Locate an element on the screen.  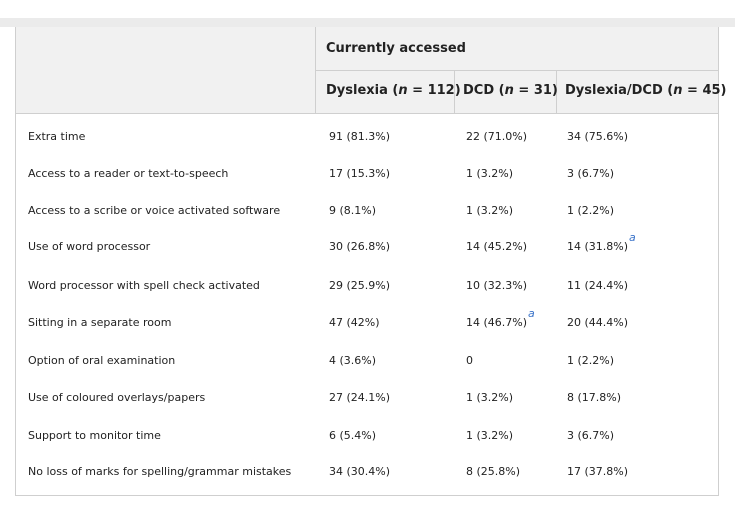
cell-dyslexia: 34 (30.4%) is located at coordinates (360, 471).